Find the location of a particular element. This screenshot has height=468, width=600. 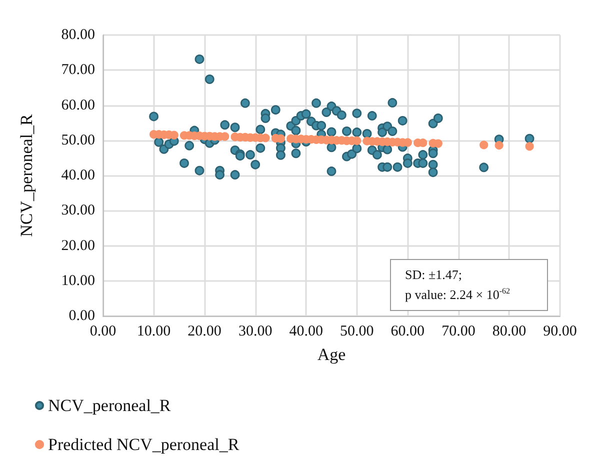

y-tick-label: 0.00 is located at coordinates (81, 316).